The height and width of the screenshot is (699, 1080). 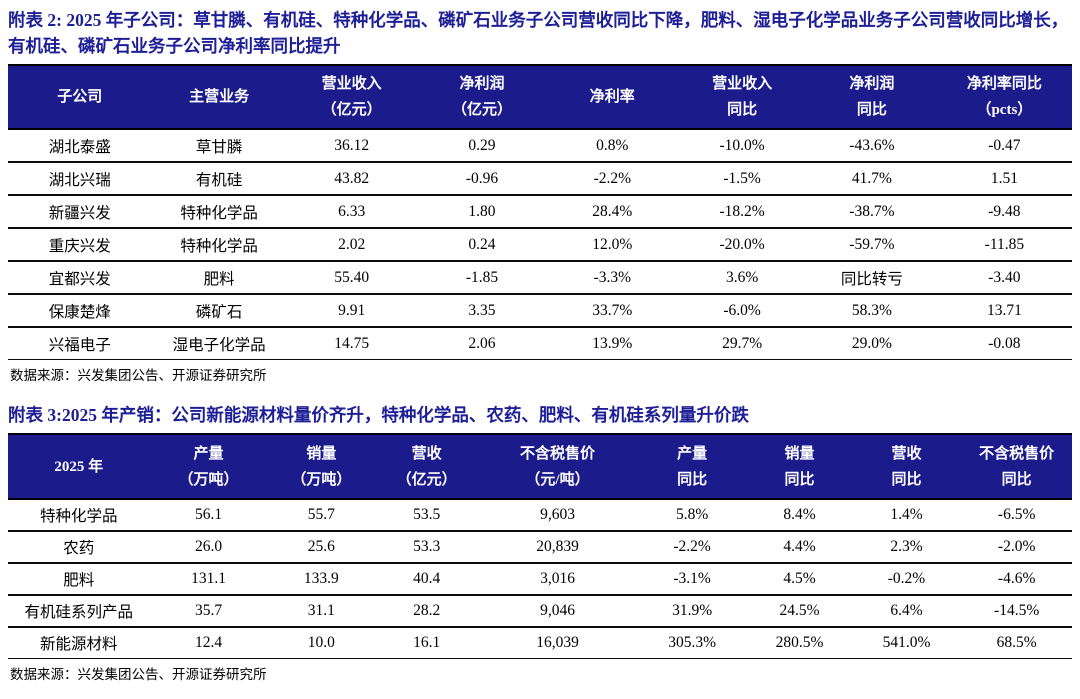 What do you see at coordinates (219, 97) in the screenshot?
I see `header-cell: 主营业务` at bounding box center [219, 97].